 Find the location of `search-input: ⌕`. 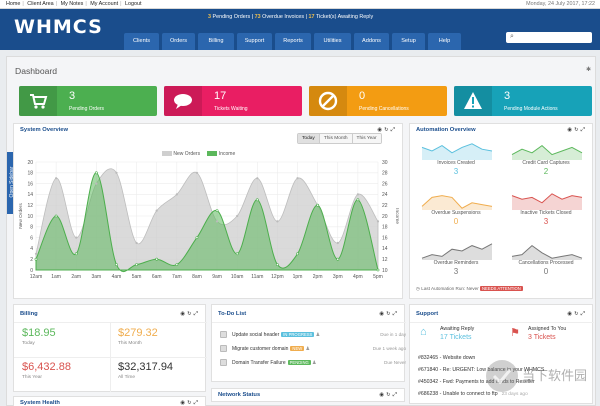

search-input: ⌕ is located at coordinates (549, 37).